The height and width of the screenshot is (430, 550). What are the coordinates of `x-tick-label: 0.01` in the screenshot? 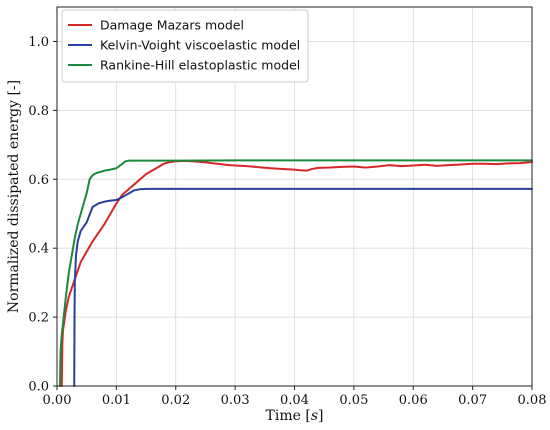 It's located at (116, 400).